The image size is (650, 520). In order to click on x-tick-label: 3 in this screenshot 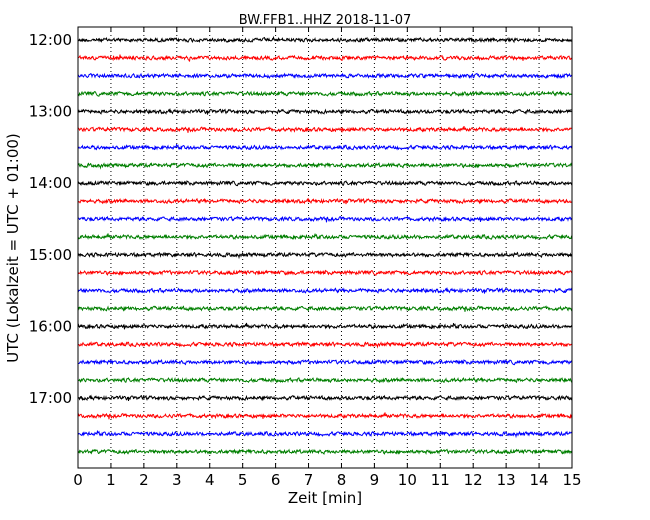, I will do `click(177, 480)`.